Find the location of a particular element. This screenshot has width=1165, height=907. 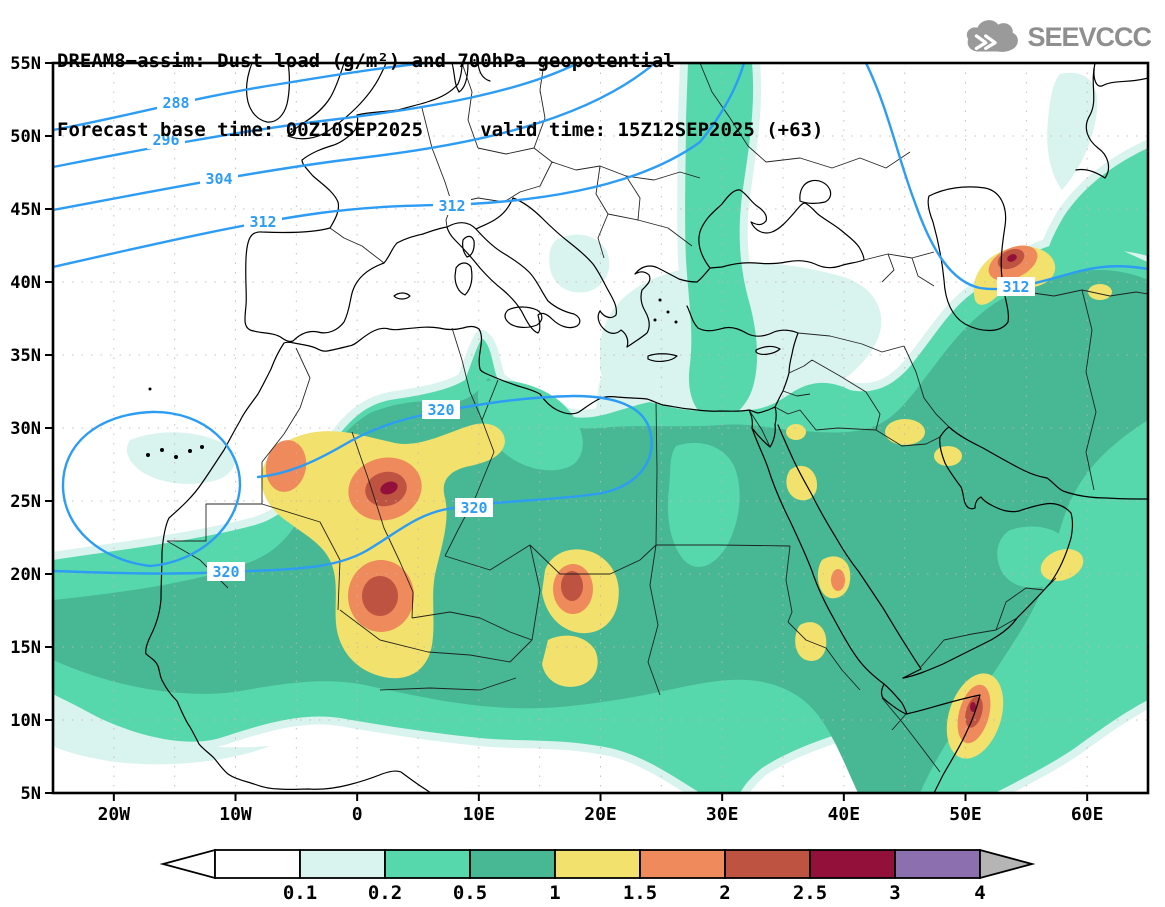

logo-text: SEEVCCC is located at coordinates (1089, 36).